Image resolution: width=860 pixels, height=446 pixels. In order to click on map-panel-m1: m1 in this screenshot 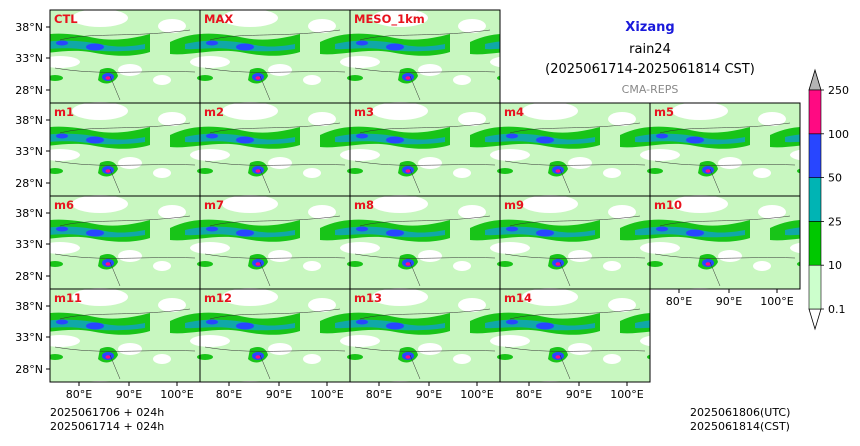, I will do `click(125, 149)`.